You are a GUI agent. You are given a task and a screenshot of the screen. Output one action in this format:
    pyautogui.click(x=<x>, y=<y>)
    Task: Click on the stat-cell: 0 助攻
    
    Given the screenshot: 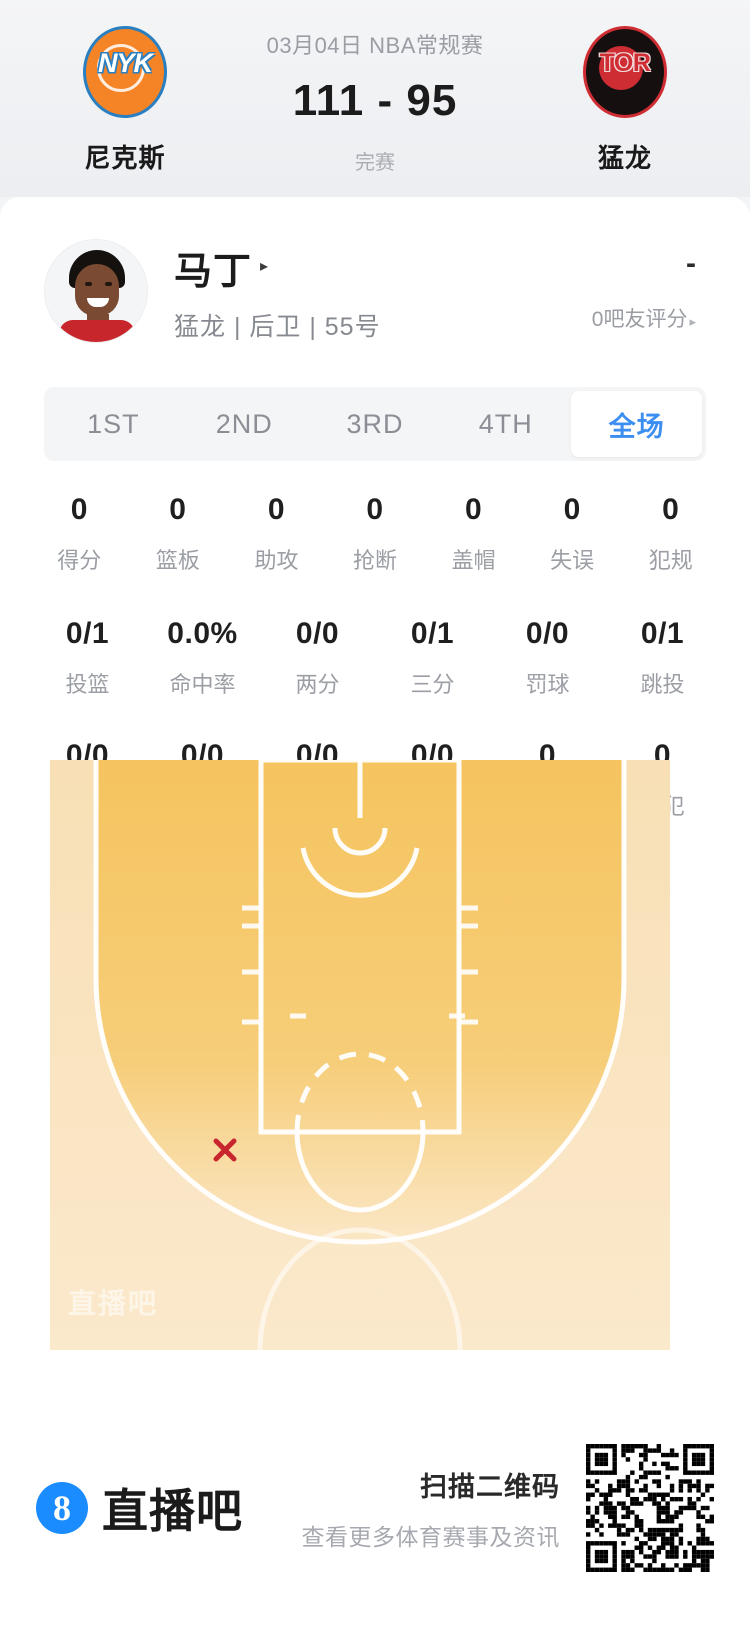 What is the action you would take?
    pyautogui.click(x=276, y=534)
    